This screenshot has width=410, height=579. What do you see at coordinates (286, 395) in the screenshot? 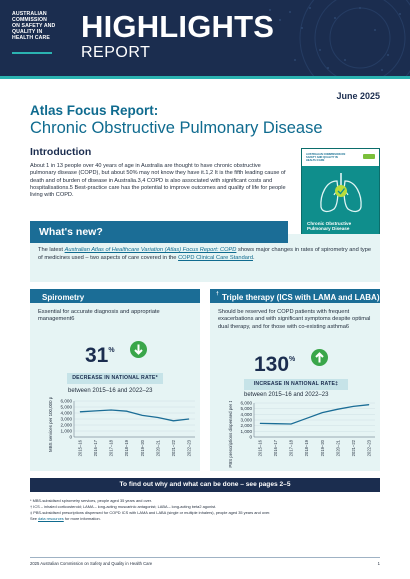
I see `triple-therapy-period: between 2015–16 and 2022–23` at bounding box center [286, 395].